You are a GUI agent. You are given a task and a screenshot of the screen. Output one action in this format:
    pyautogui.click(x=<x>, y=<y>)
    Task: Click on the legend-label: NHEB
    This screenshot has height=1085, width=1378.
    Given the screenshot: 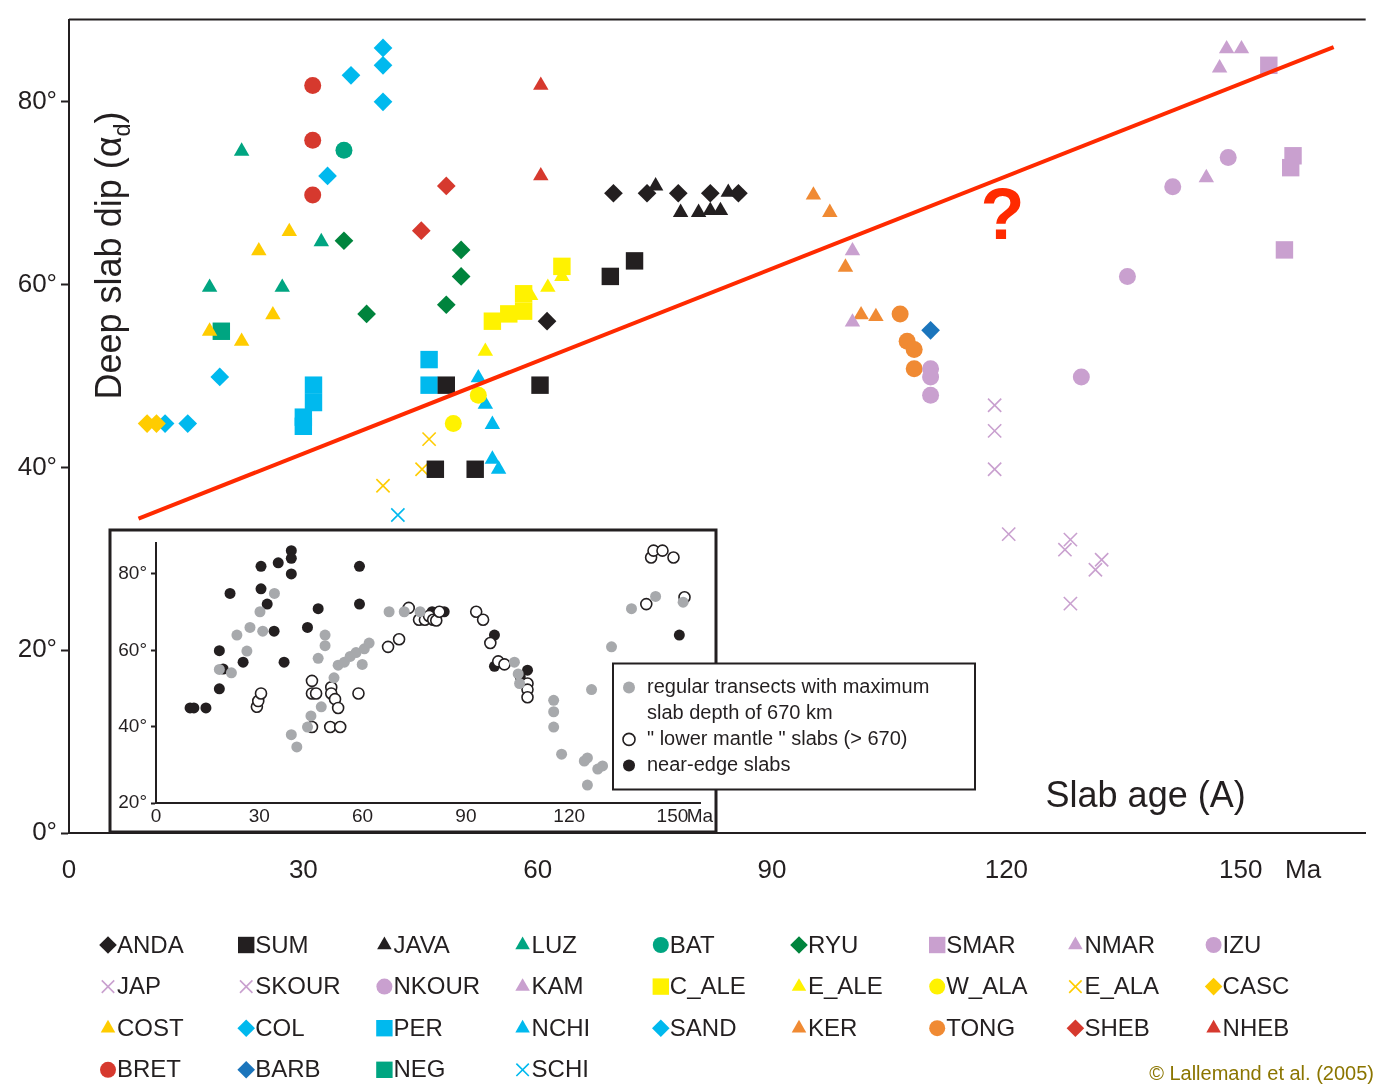 What is the action you would take?
    pyautogui.click(x=1256, y=1027)
    